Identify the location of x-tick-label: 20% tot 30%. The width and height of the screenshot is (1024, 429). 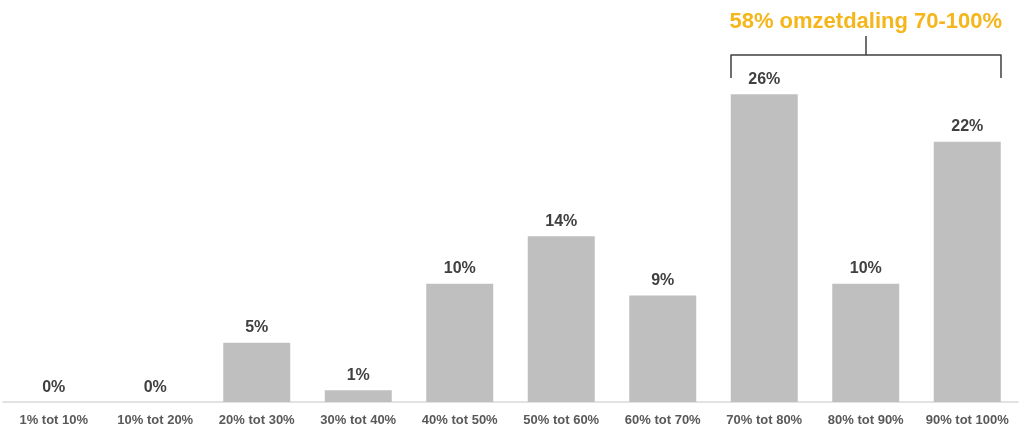
(257, 419).